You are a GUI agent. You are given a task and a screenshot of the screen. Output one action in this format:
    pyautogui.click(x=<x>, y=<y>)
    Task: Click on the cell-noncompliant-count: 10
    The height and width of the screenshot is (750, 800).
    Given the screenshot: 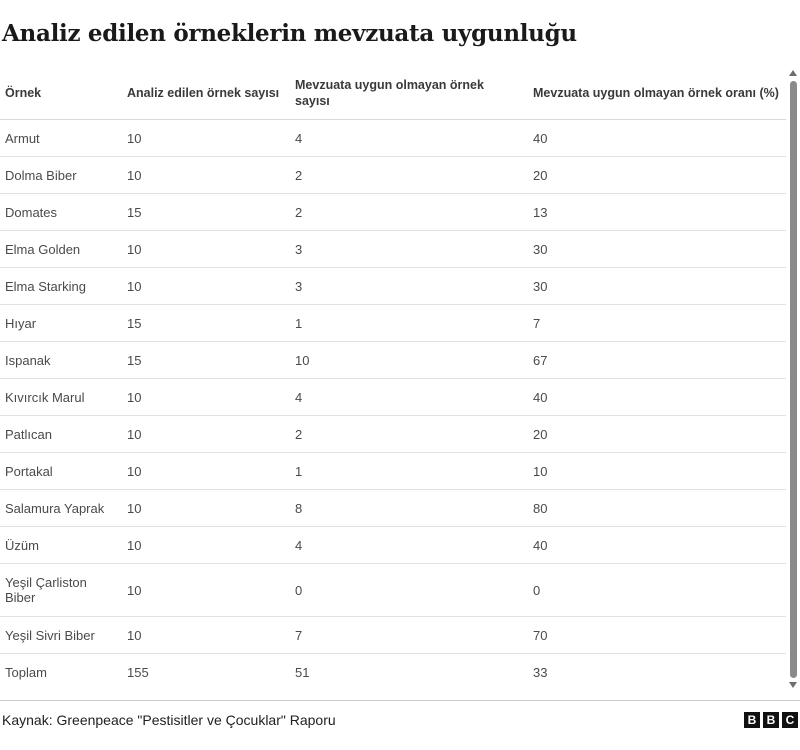 What is the action you would take?
    pyautogui.click(x=409, y=360)
    